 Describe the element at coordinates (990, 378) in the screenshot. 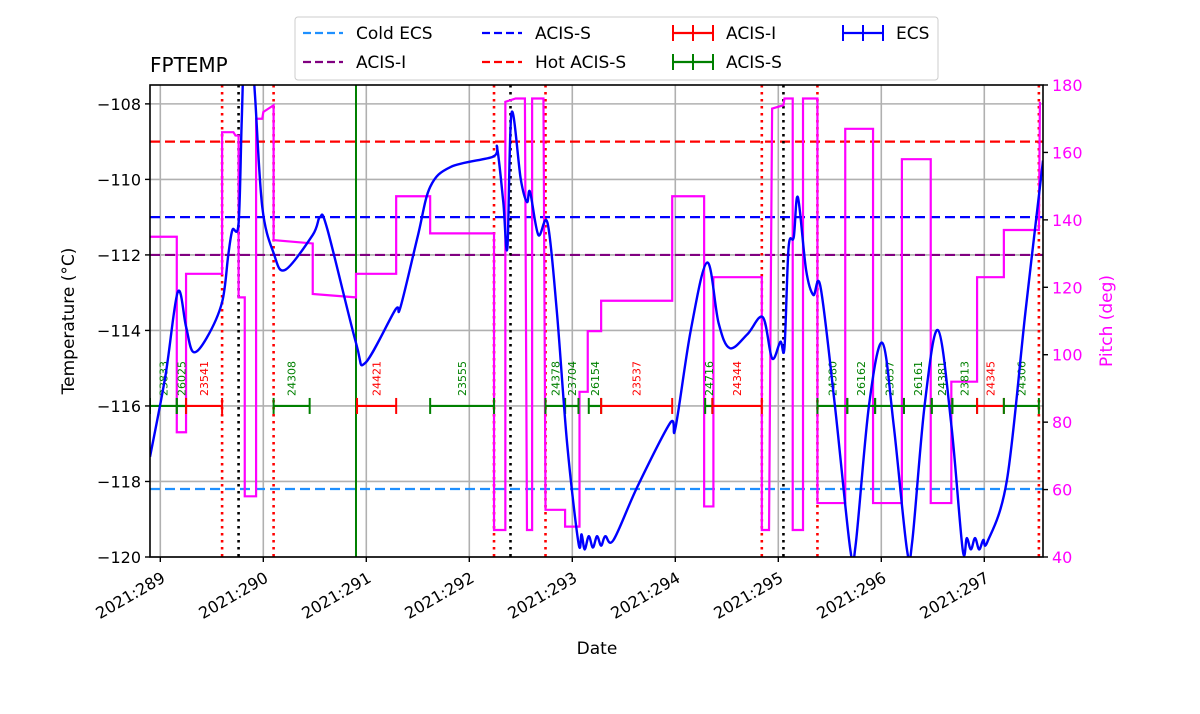

I see `obsid-label: 24345` at that location.